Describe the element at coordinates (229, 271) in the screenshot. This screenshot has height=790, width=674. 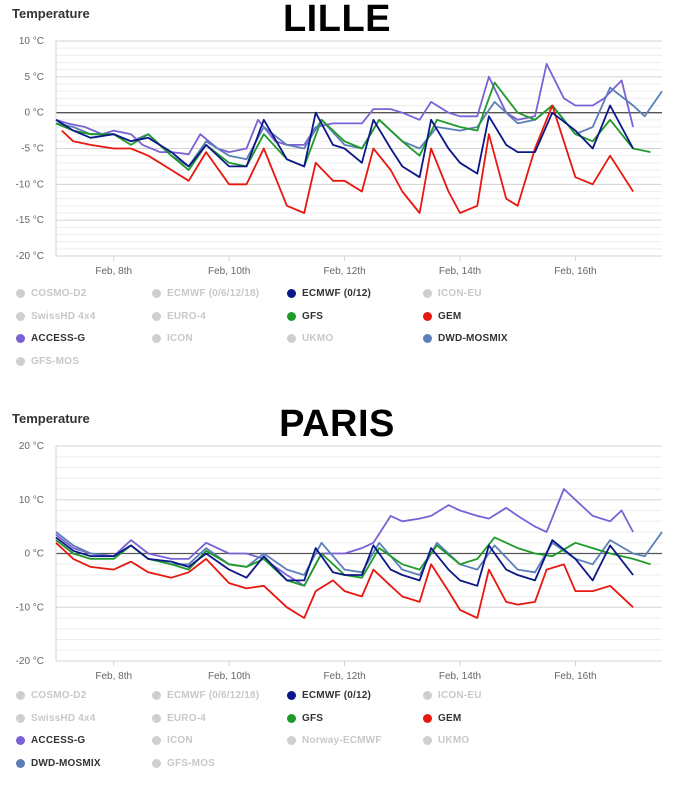
I see `x-tick-label: Feb, 10th` at that location.